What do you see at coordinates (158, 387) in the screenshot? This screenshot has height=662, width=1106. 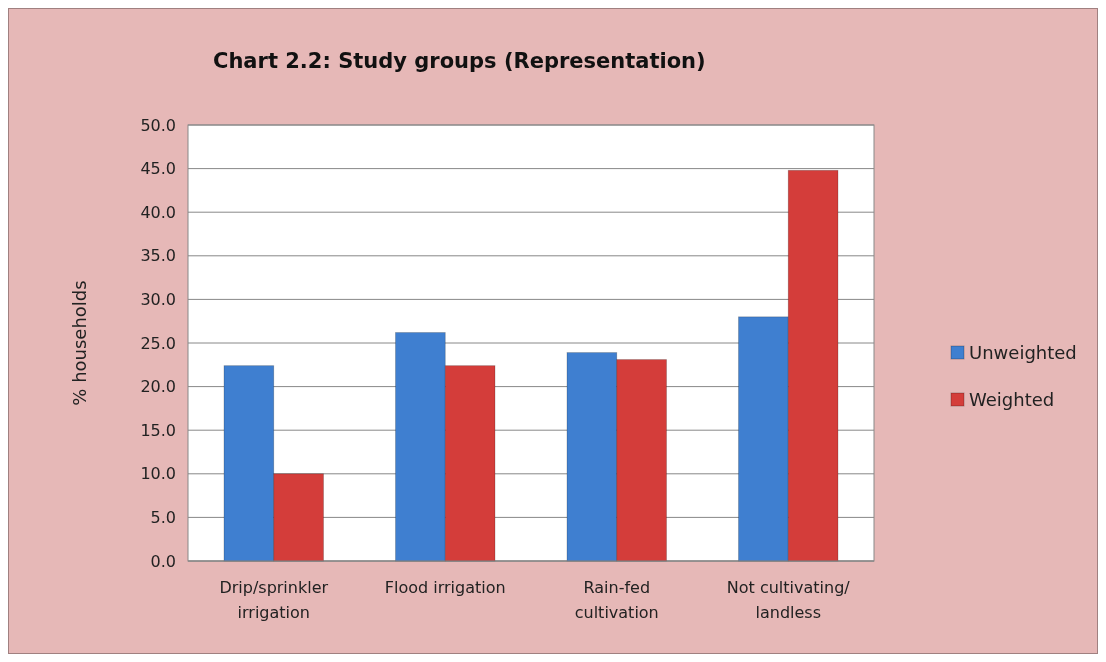 I see `y-tick-label: 20.0` at bounding box center [158, 387].